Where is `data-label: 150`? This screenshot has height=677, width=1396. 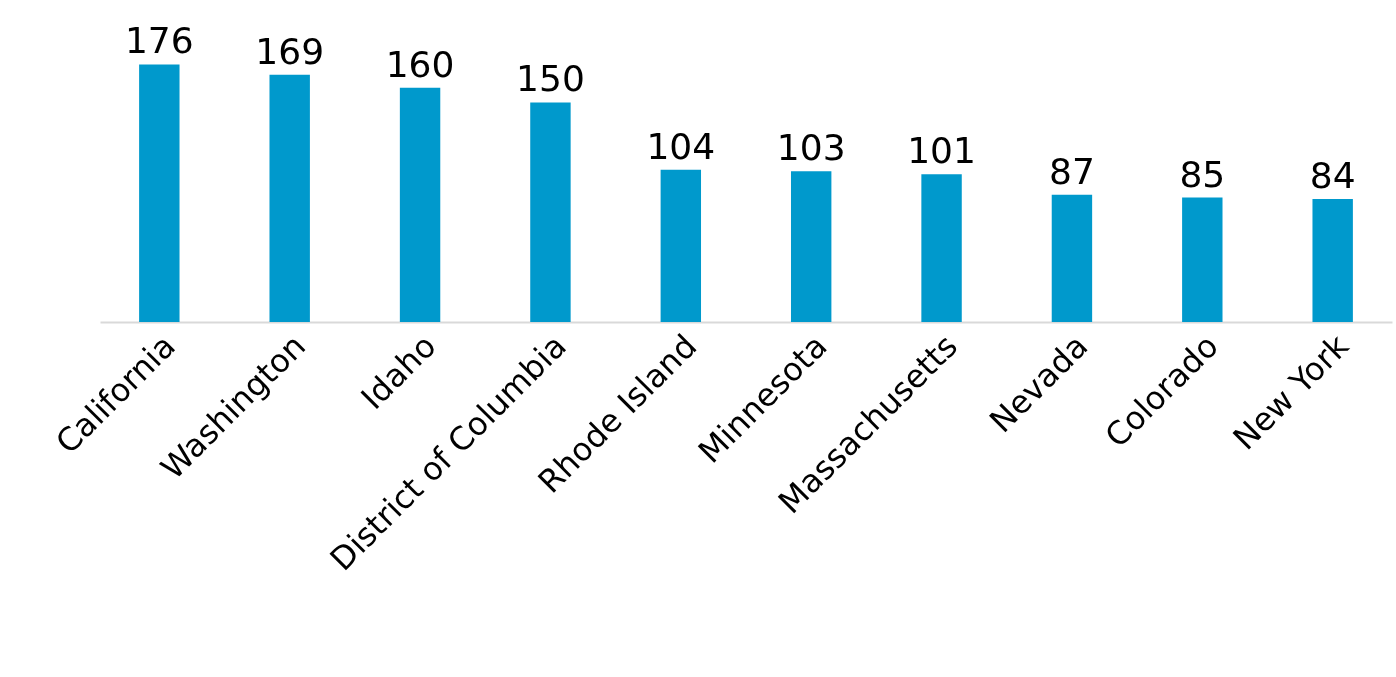
data-label: 150 is located at coordinates (550, 79).